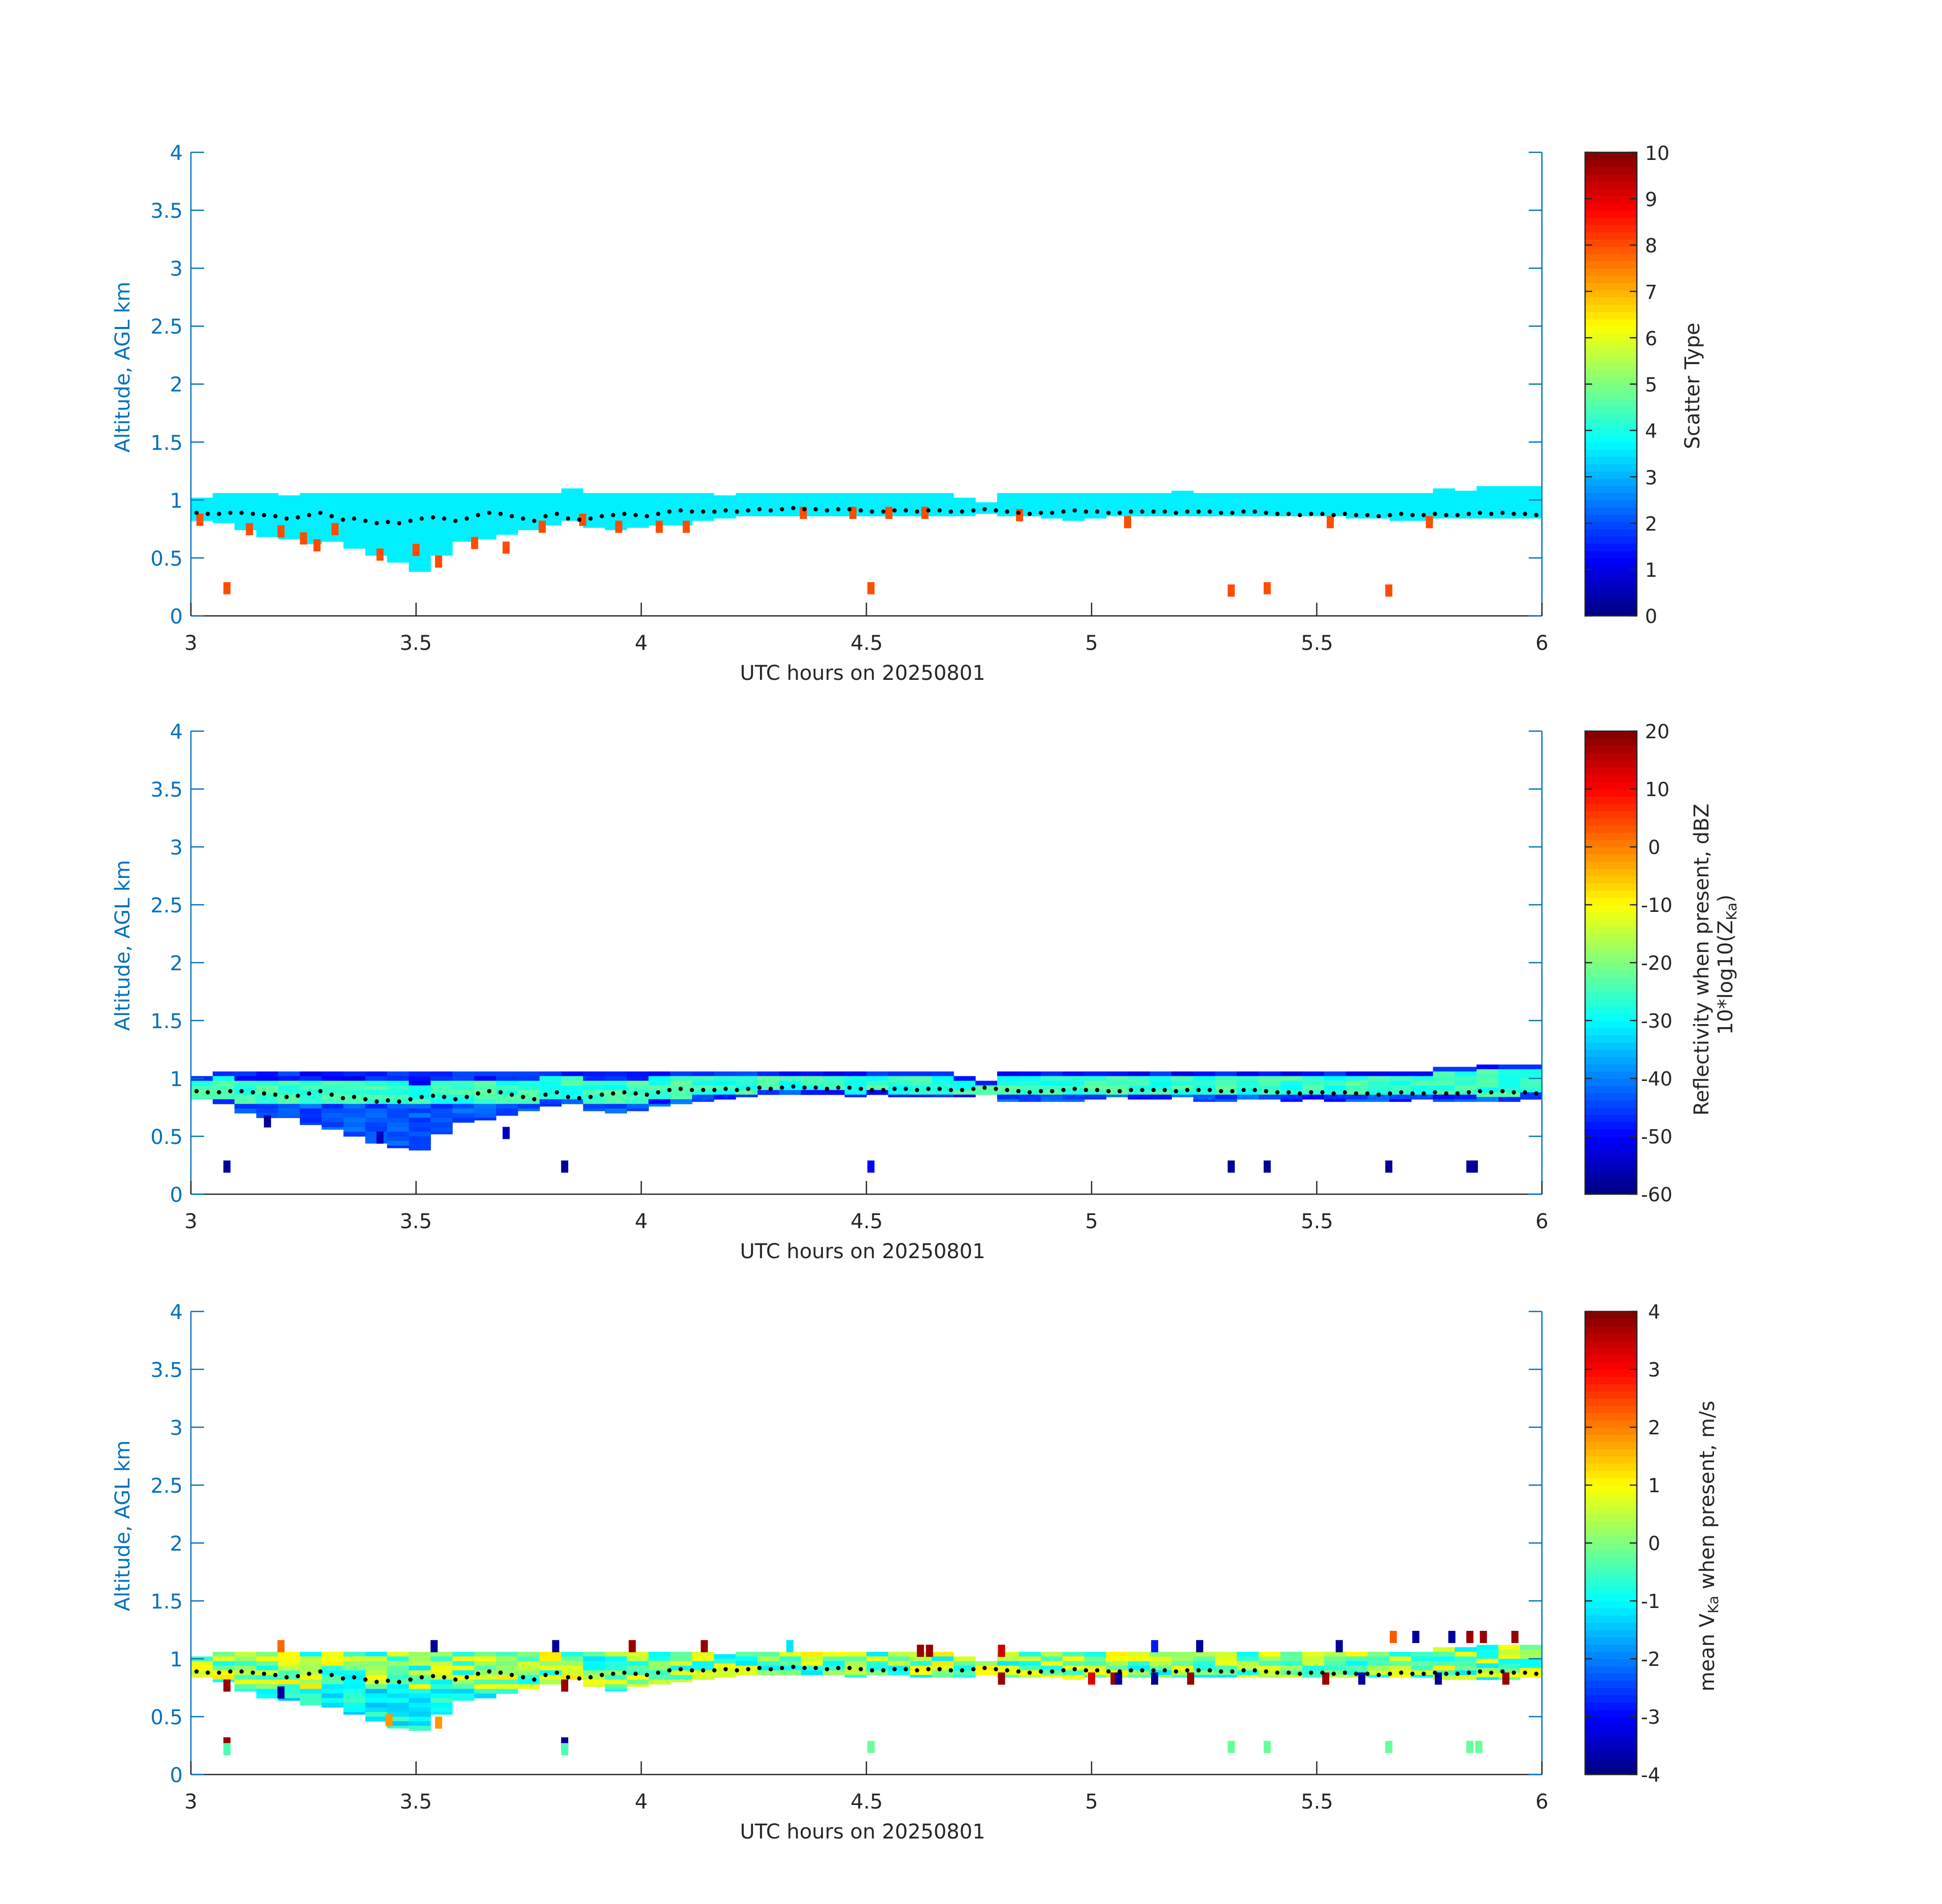  What do you see at coordinates (1713, 1605) in the screenshot?
I see `colorbar-label-subscript: Ka` at bounding box center [1713, 1605].